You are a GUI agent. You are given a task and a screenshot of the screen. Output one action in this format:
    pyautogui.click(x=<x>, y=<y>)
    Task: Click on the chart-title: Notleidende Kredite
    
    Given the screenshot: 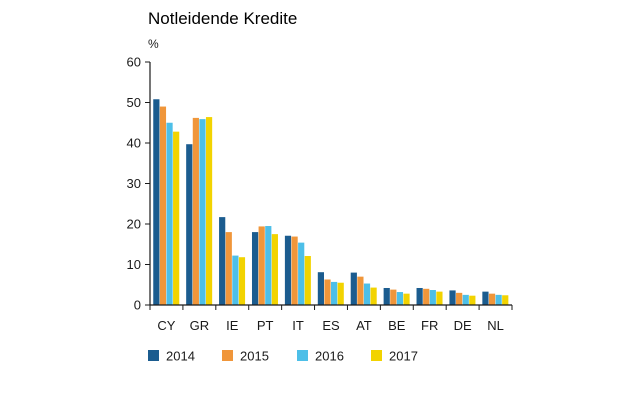 What is the action you would take?
    pyautogui.click(x=222, y=18)
    